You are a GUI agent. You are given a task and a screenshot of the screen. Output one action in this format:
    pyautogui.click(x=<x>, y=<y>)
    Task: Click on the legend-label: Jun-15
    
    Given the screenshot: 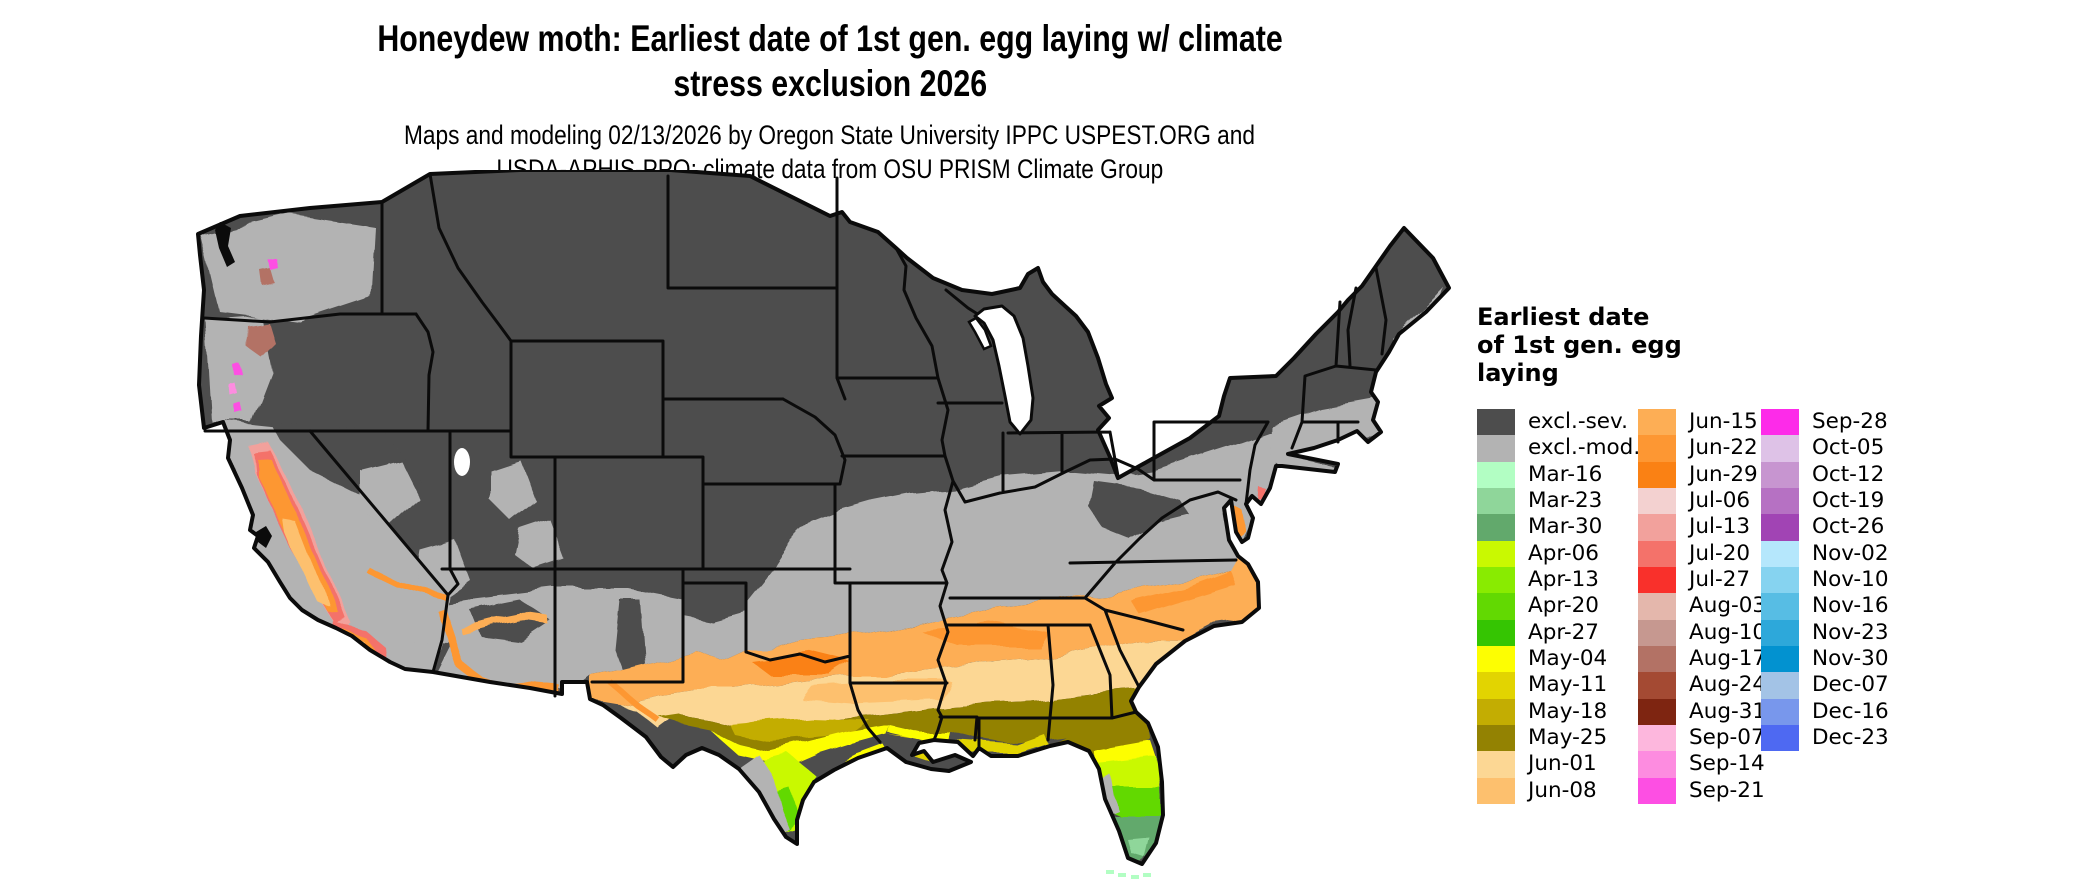 What is the action you would take?
    pyautogui.click(x=1723, y=421)
    